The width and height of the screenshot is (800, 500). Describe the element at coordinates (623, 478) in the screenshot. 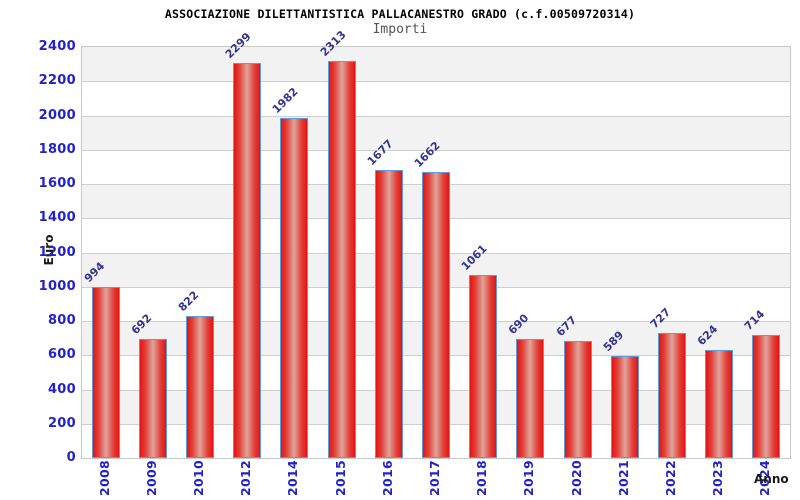

I see `x-tick-label-2021: 2021` at that location.